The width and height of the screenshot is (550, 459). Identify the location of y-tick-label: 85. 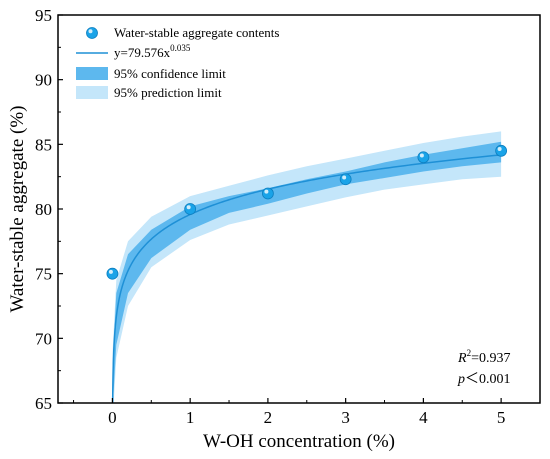
(43, 144).